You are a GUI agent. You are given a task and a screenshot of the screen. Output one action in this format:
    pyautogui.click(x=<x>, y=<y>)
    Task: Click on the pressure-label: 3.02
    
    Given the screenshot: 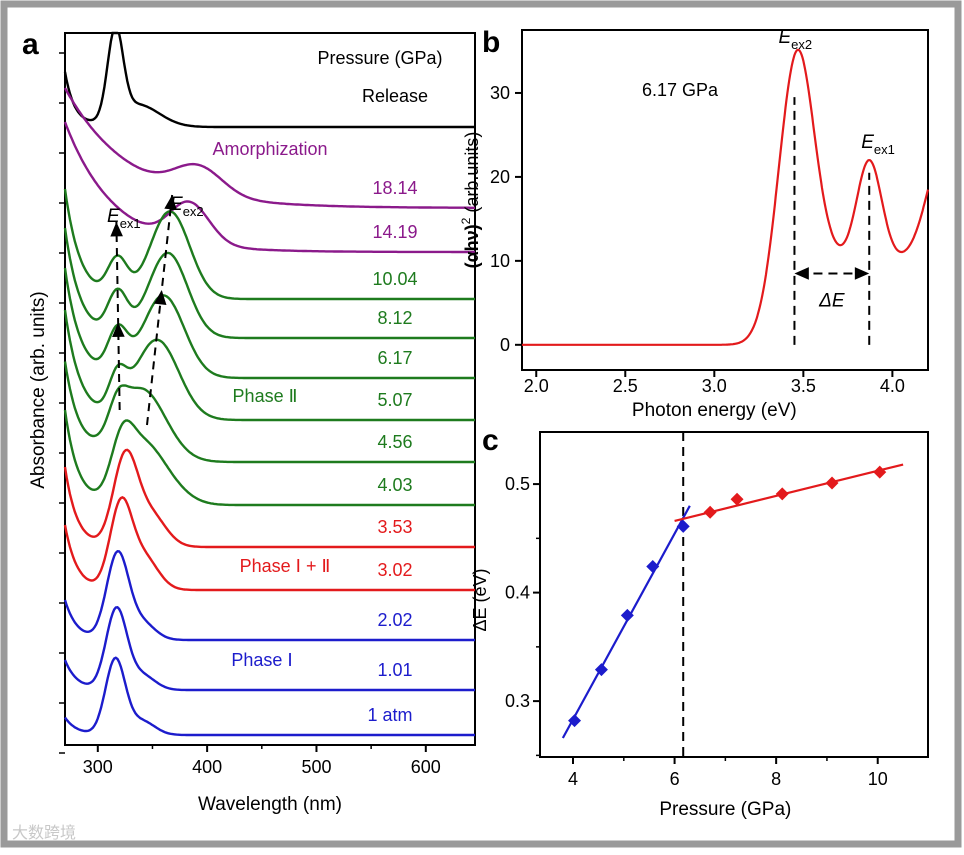 What is the action you would take?
    pyautogui.click(x=394, y=570)
    